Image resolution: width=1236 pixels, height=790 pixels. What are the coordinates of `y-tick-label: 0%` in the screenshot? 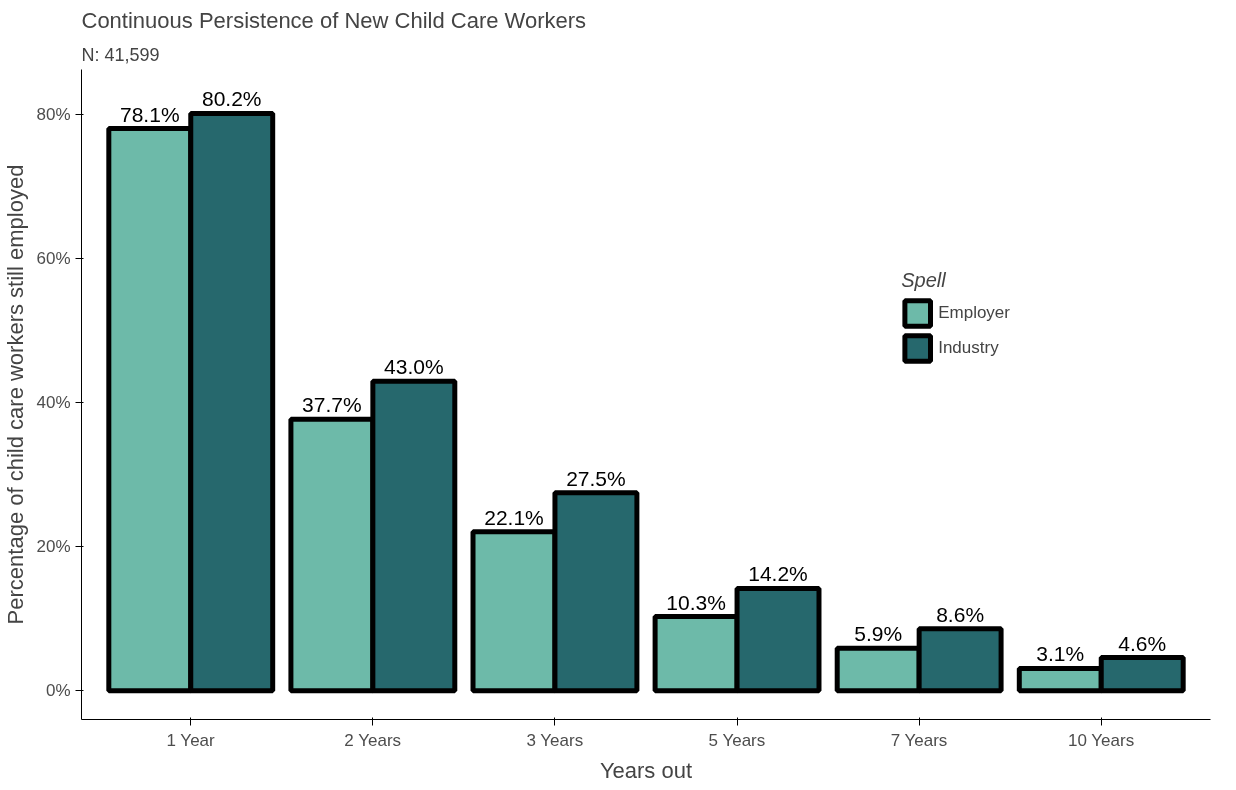 It's located at (58, 691).